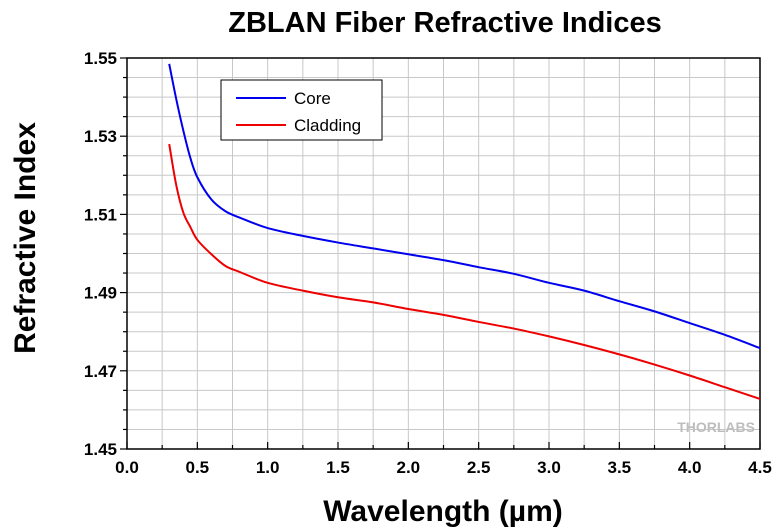 The height and width of the screenshot is (531, 780). Describe the element at coordinates (100, 136) in the screenshot. I see `y-tick-label: 1.53` at that location.